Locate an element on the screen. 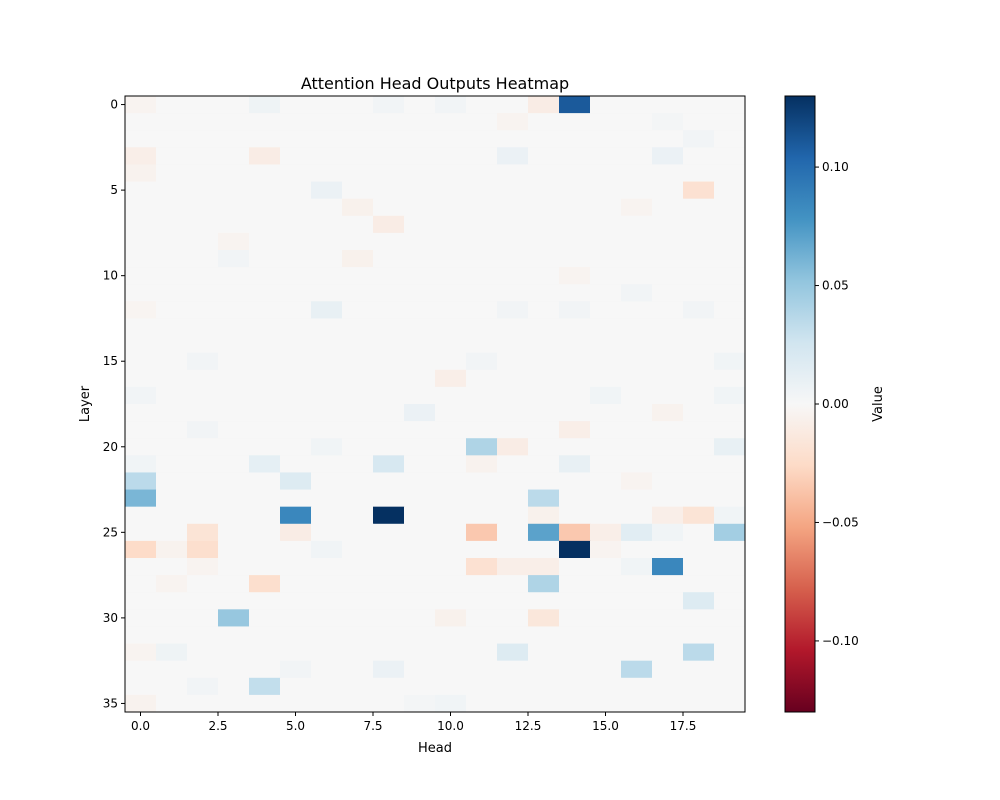 Image resolution: width=1000 pixels, height=800 pixels. y-tick-label: 0 is located at coordinates (114, 105).